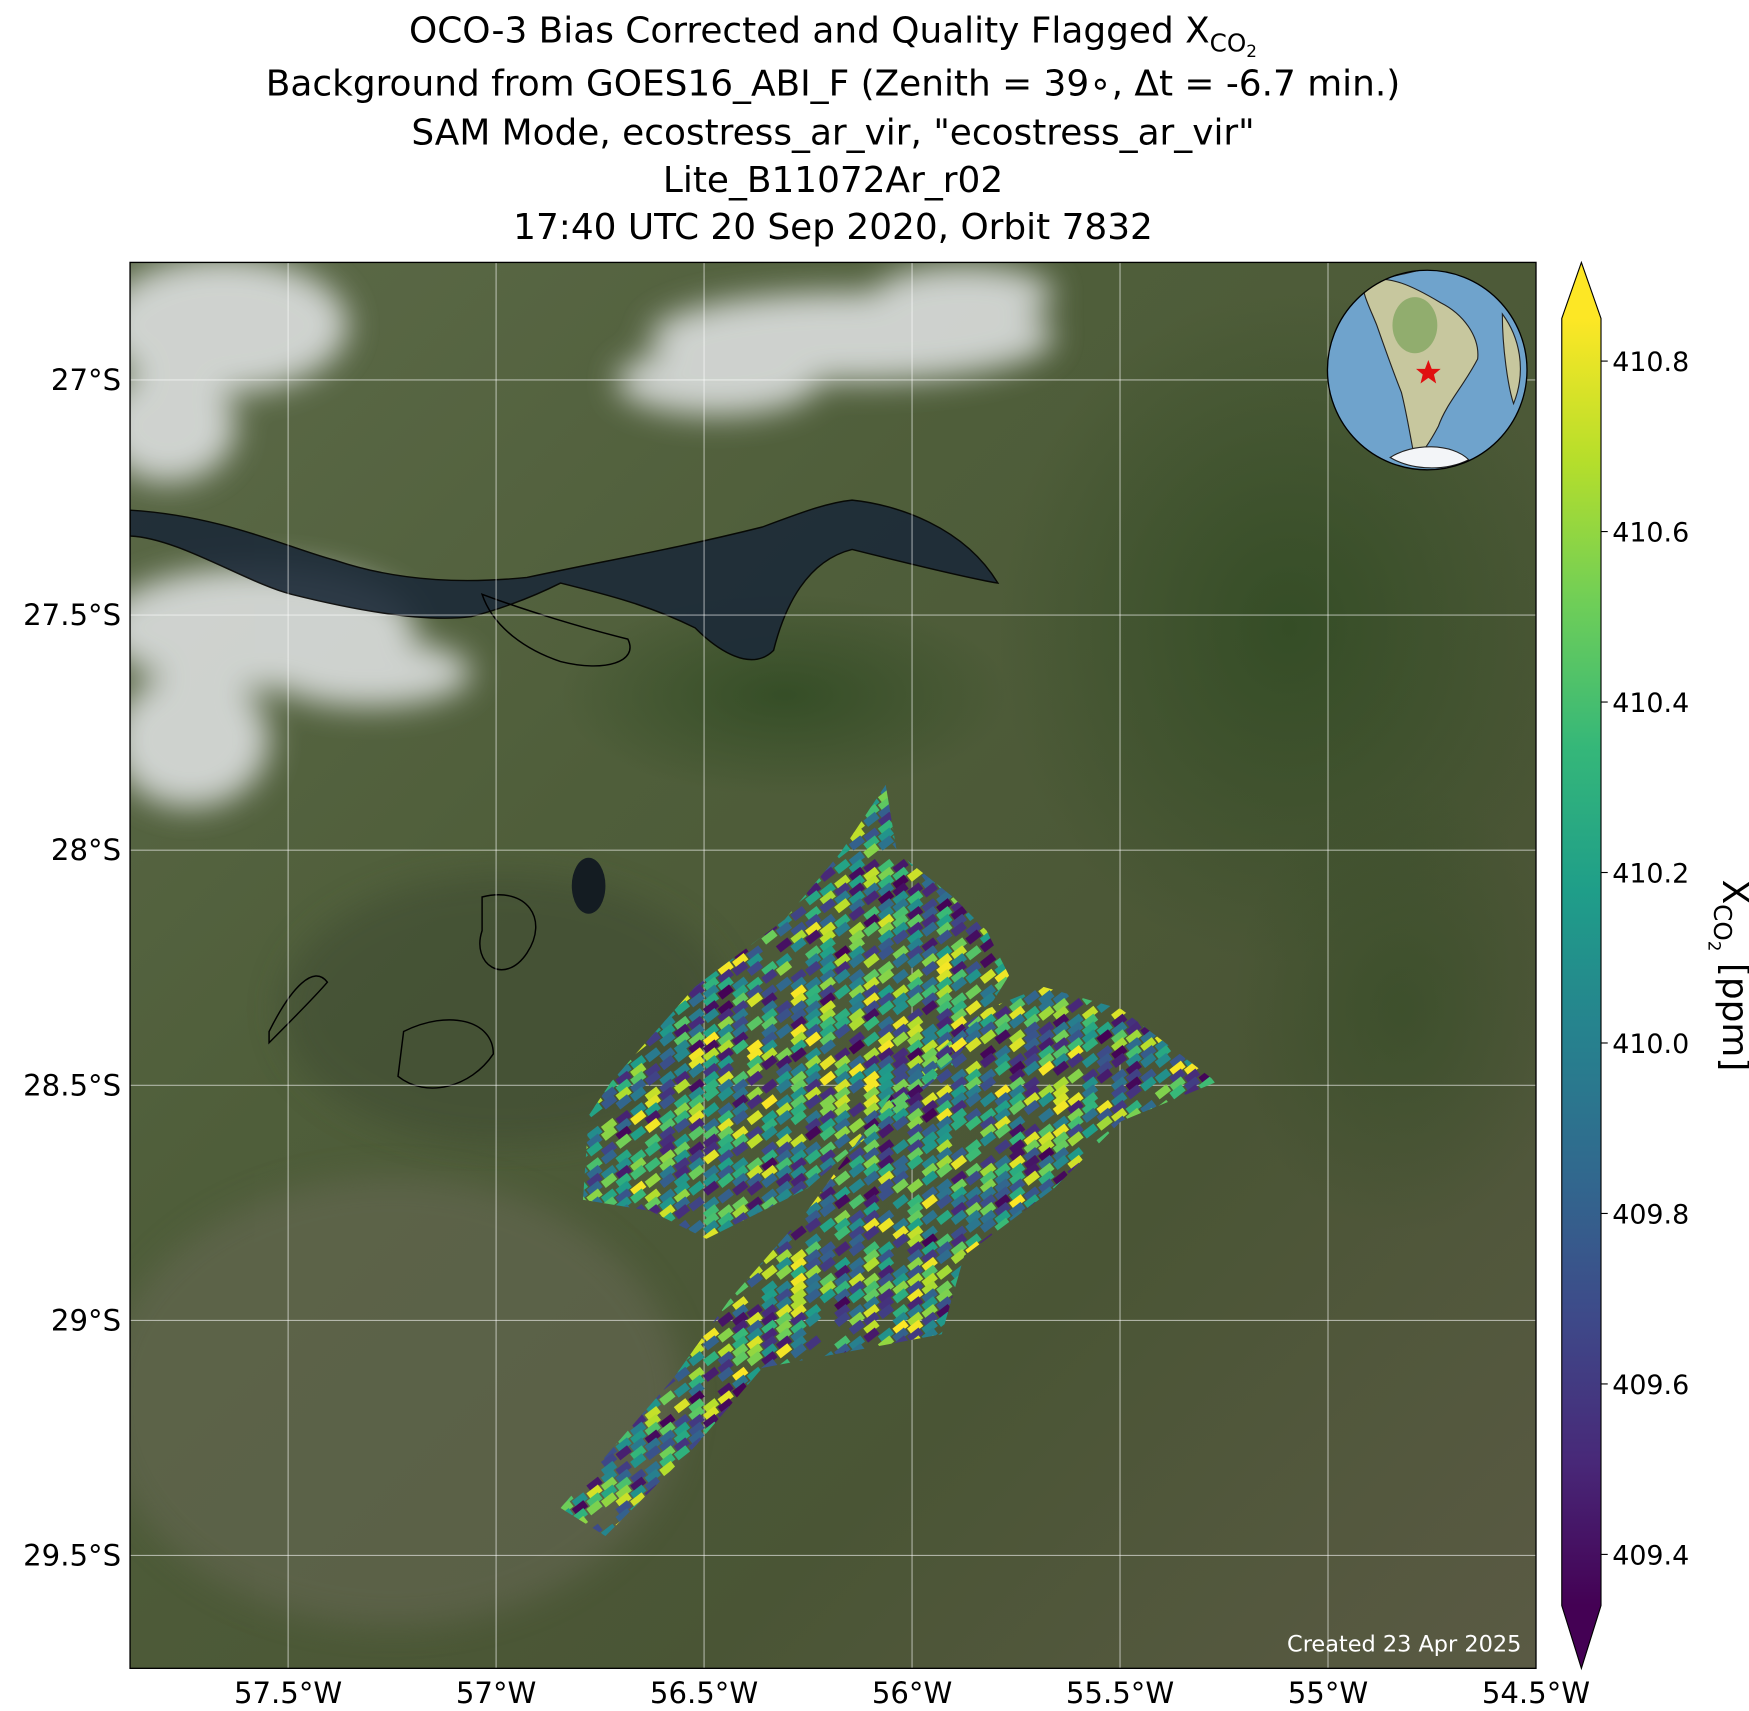  I want to click on forest, so click(785, 695).